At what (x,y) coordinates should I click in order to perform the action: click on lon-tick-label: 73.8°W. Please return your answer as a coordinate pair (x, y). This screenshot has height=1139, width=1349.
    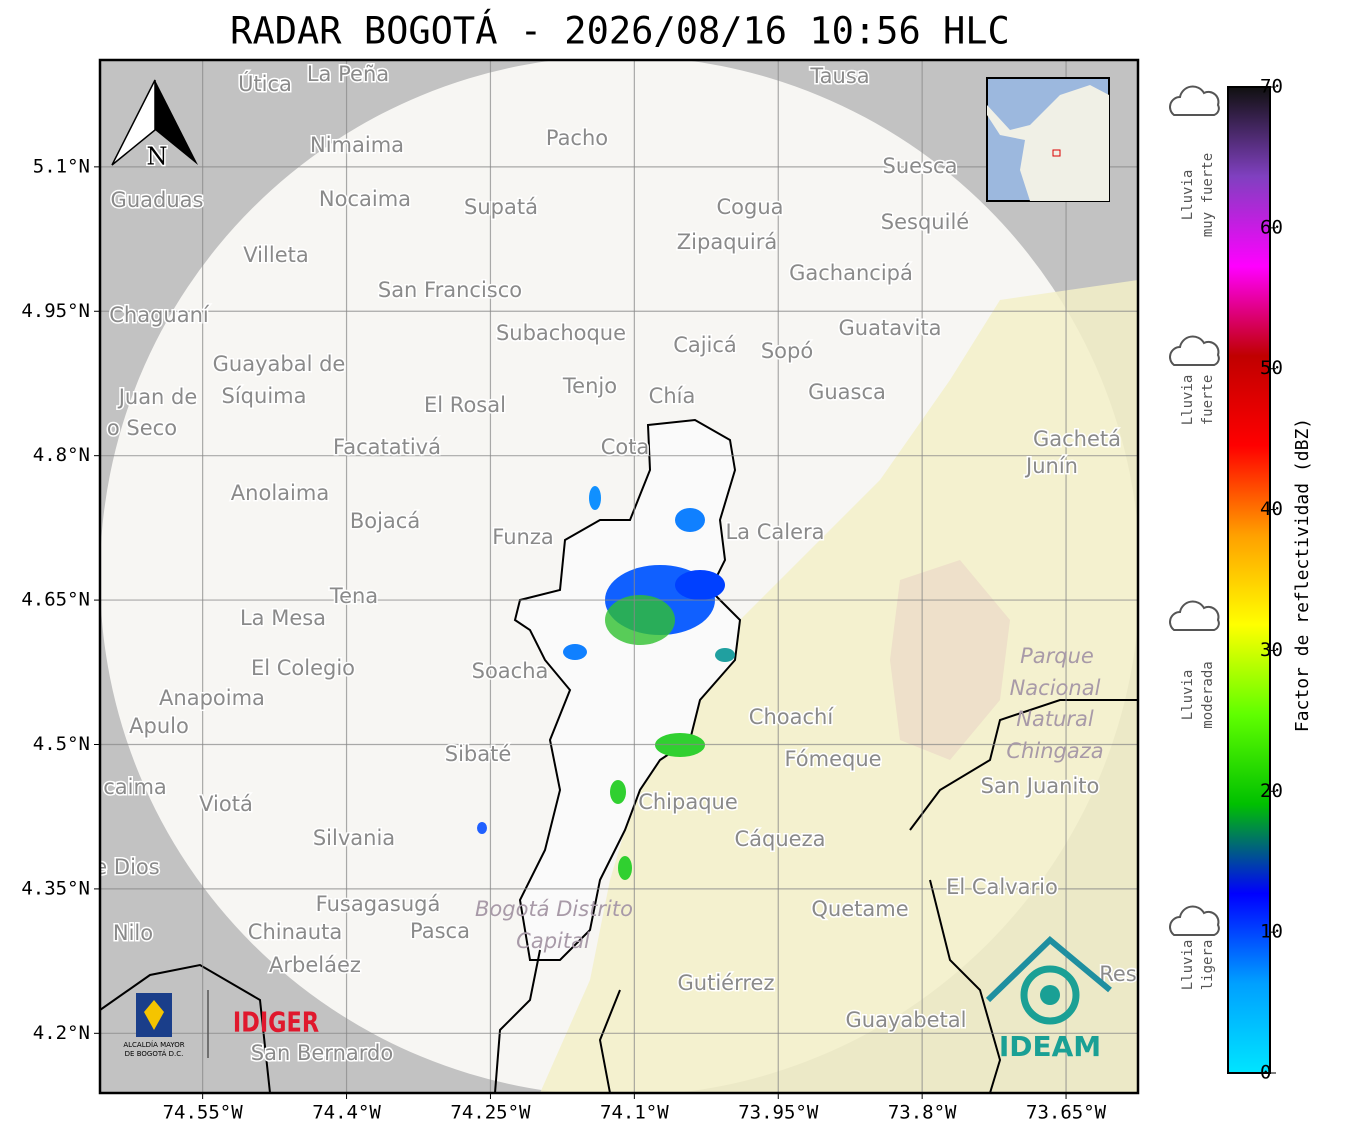
    Looking at the image, I should click on (922, 1113).